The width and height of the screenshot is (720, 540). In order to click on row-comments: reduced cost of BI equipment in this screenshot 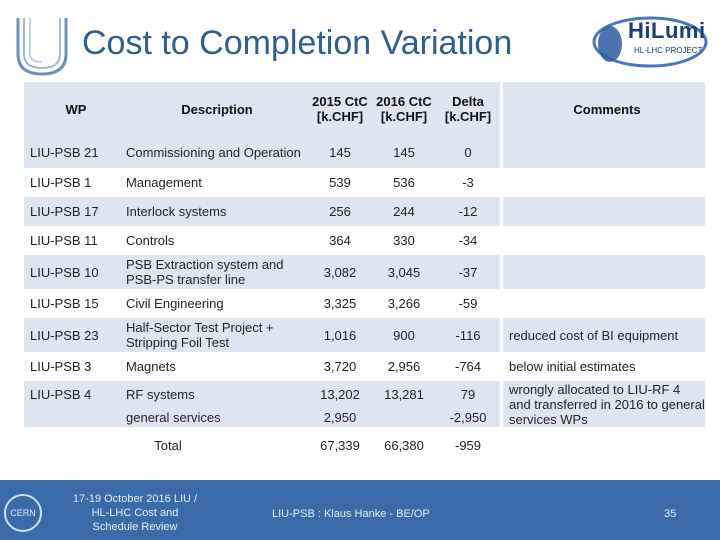, I will do `click(602, 335)`.